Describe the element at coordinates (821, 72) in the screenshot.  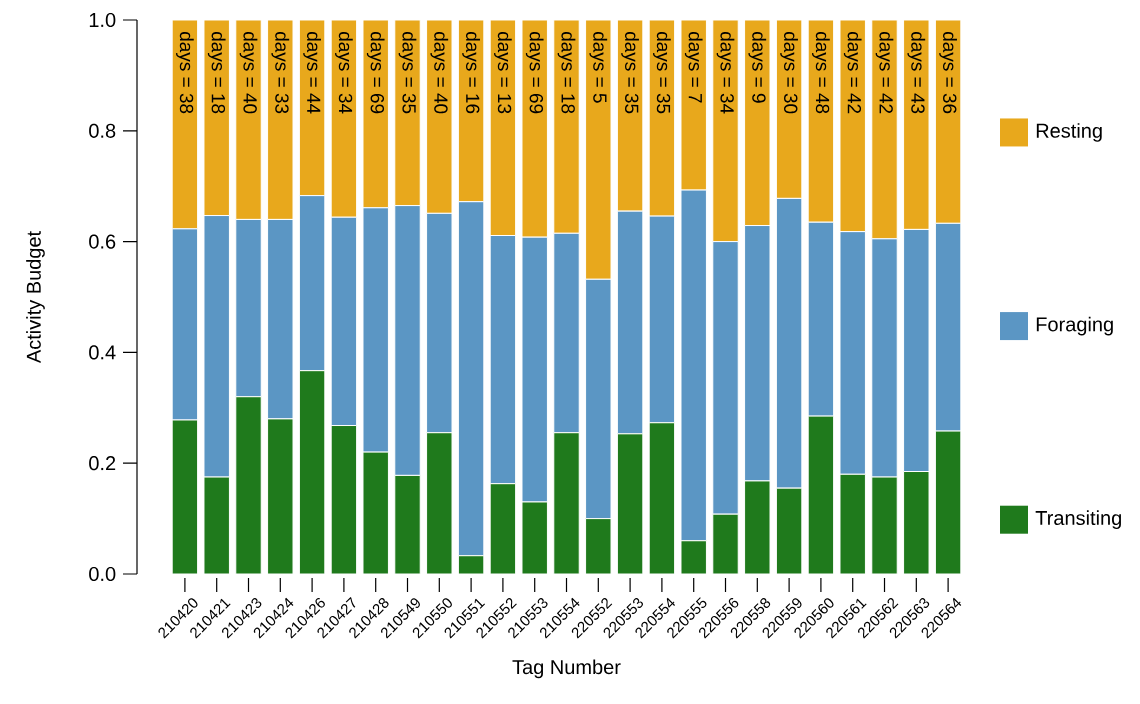
I see `annotation: days = 48` at that location.